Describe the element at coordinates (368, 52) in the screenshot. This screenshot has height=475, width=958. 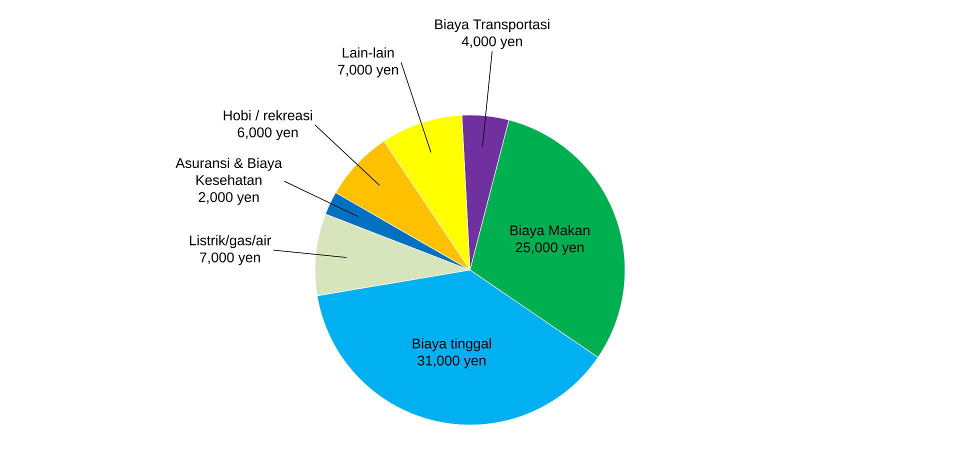
I see `slice-label: Lain-lain` at that location.